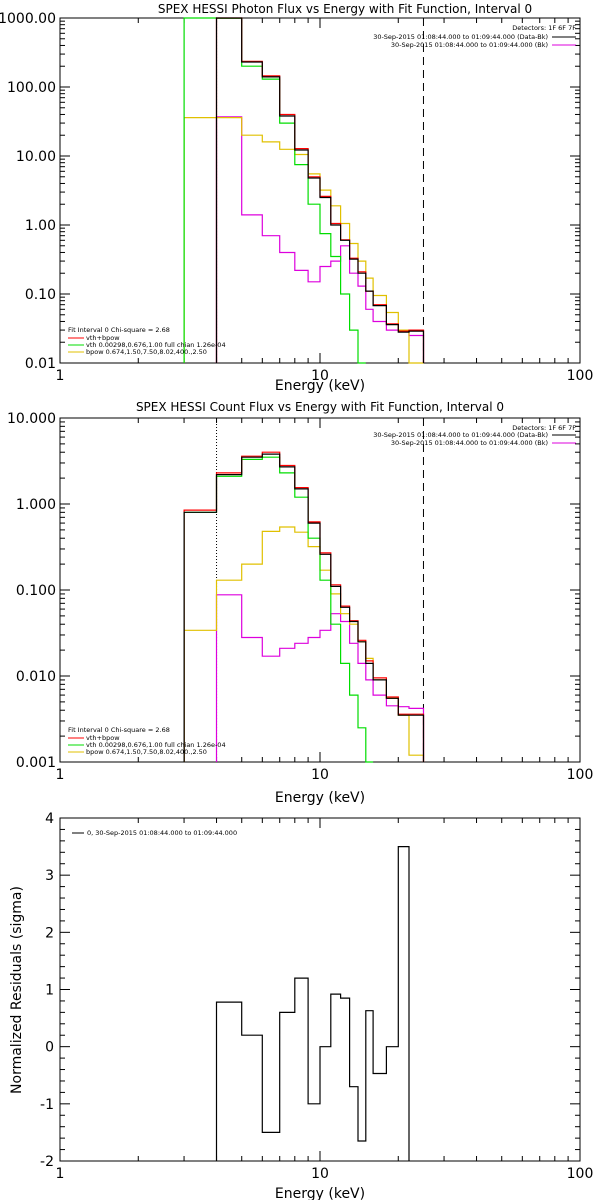  Describe the element at coordinates (103, 738) in the screenshot. I see `count-fit-total-label: vth+bpow` at that location.